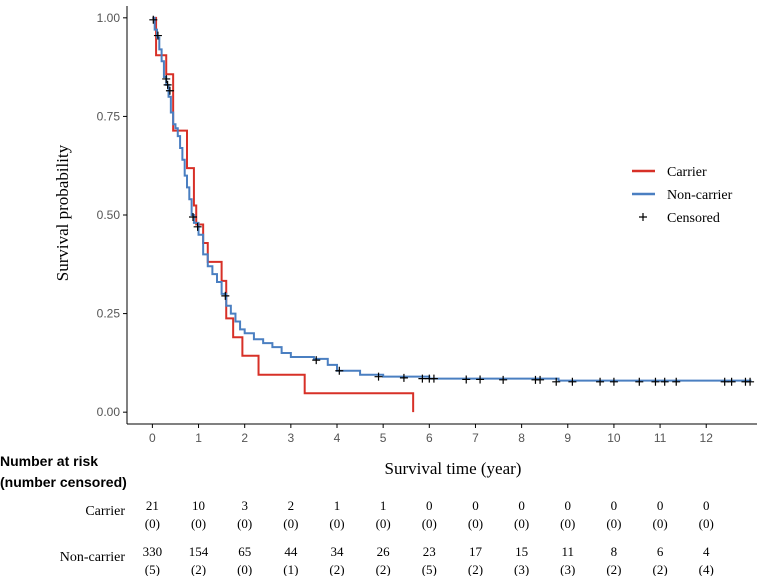 The image size is (759, 576). What do you see at coordinates (337, 438) in the screenshot?
I see `x-tick-label: 4` at bounding box center [337, 438].